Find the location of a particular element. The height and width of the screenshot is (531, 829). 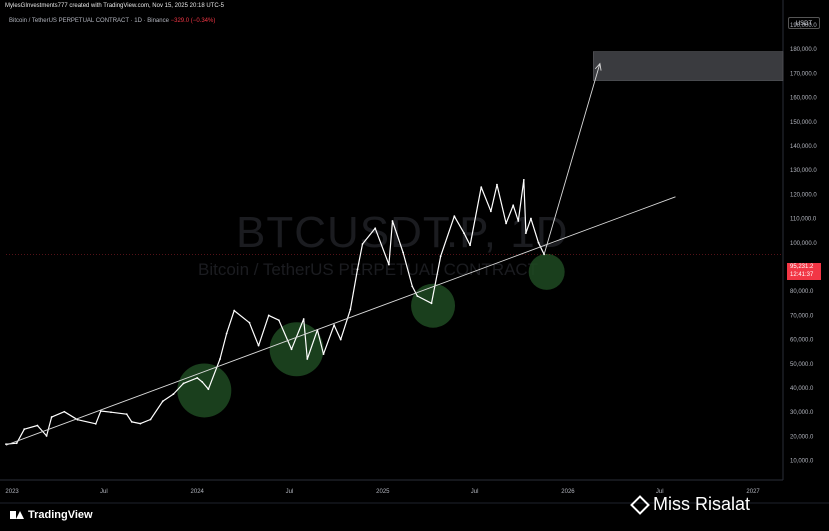

y-tick-label-3: 170,000.0 is located at coordinates (803, 74).